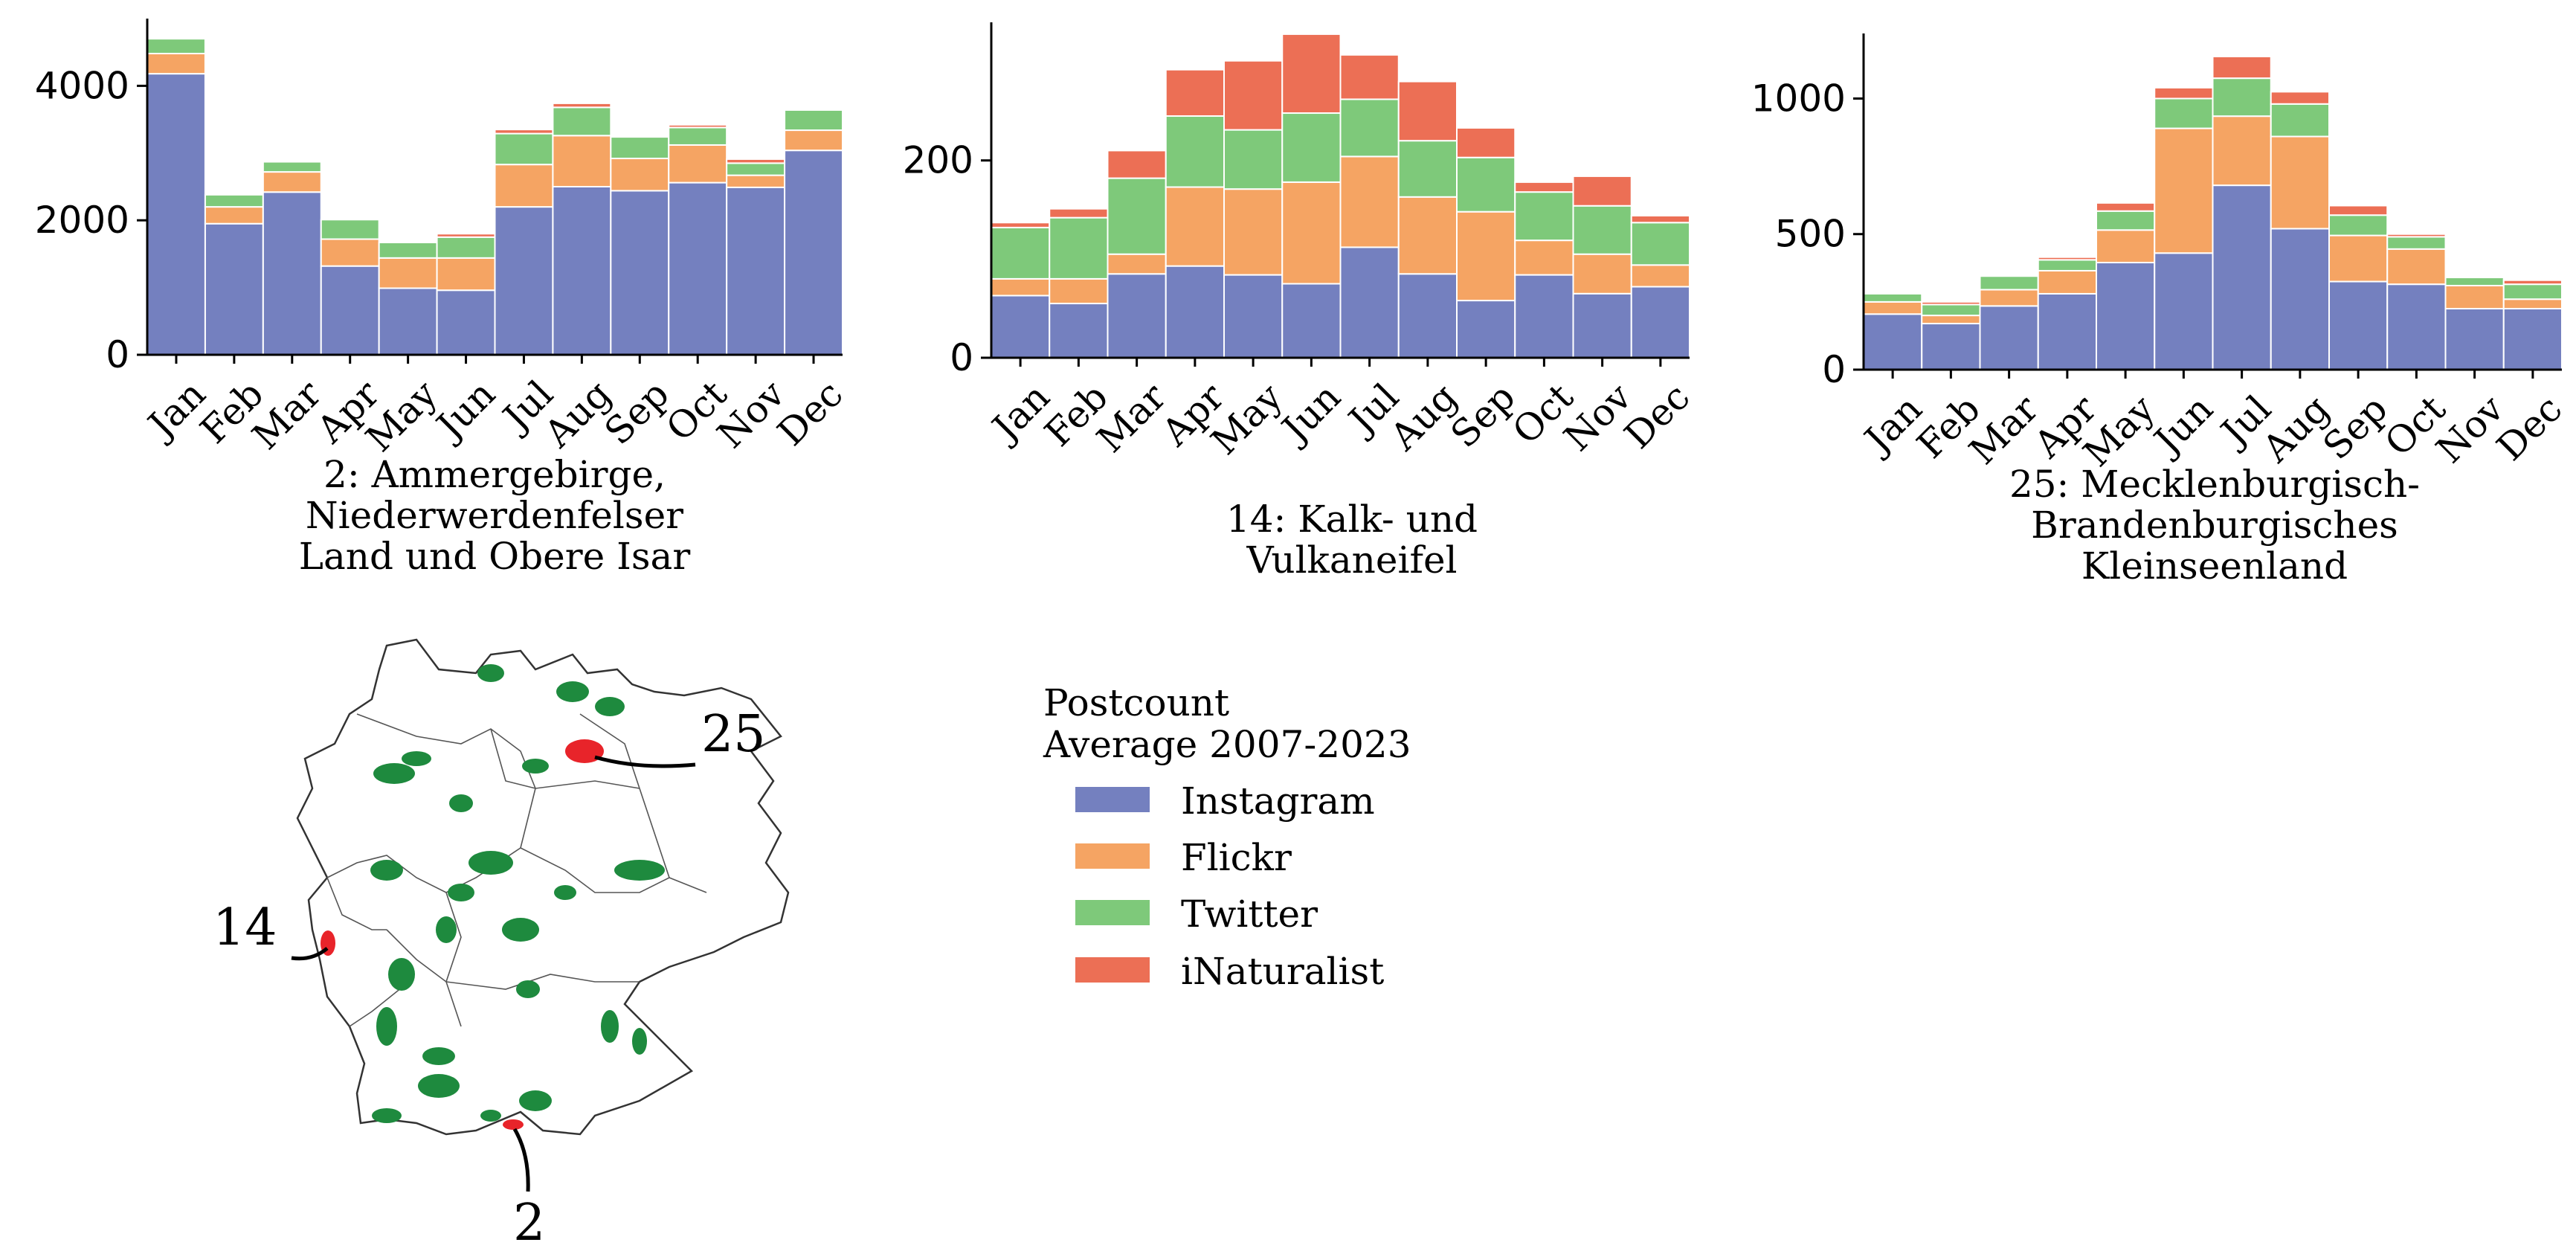 Image resolution: width=2576 pixels, height=1254 pixels. Describe the element at coordinates (495, 556) in the screenshot. I see `chart-title-line: Land und Obere Isar` at that location.